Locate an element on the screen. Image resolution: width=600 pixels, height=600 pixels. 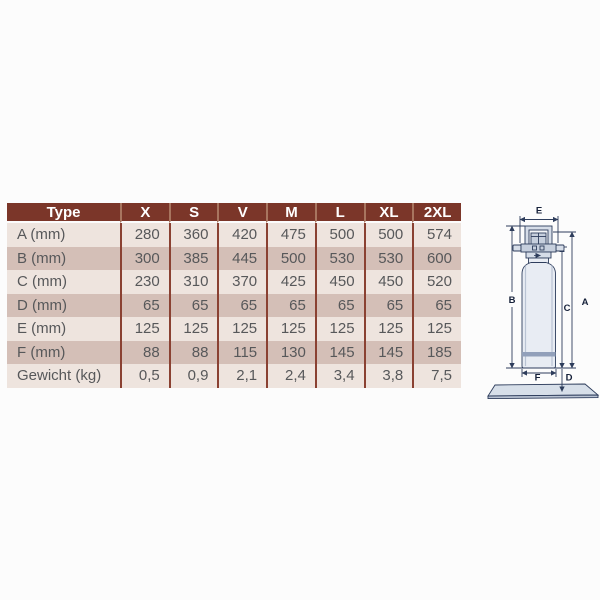
value-cell: 185 is located at coordinates (436, 352).